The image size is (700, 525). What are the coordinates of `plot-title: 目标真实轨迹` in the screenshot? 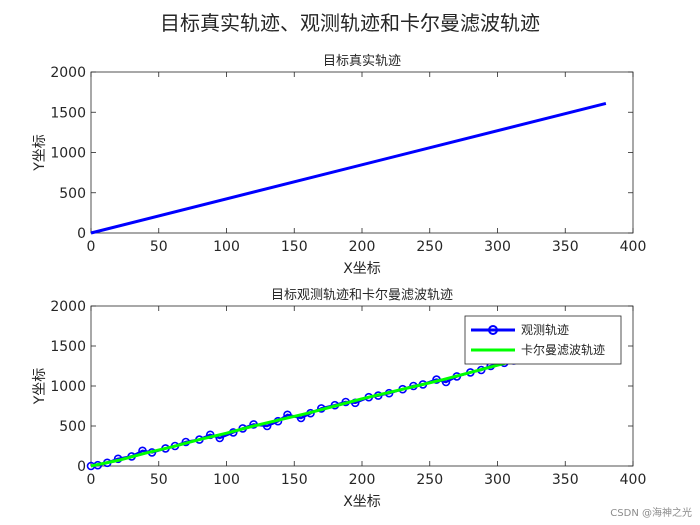 It's located at (362, 61).